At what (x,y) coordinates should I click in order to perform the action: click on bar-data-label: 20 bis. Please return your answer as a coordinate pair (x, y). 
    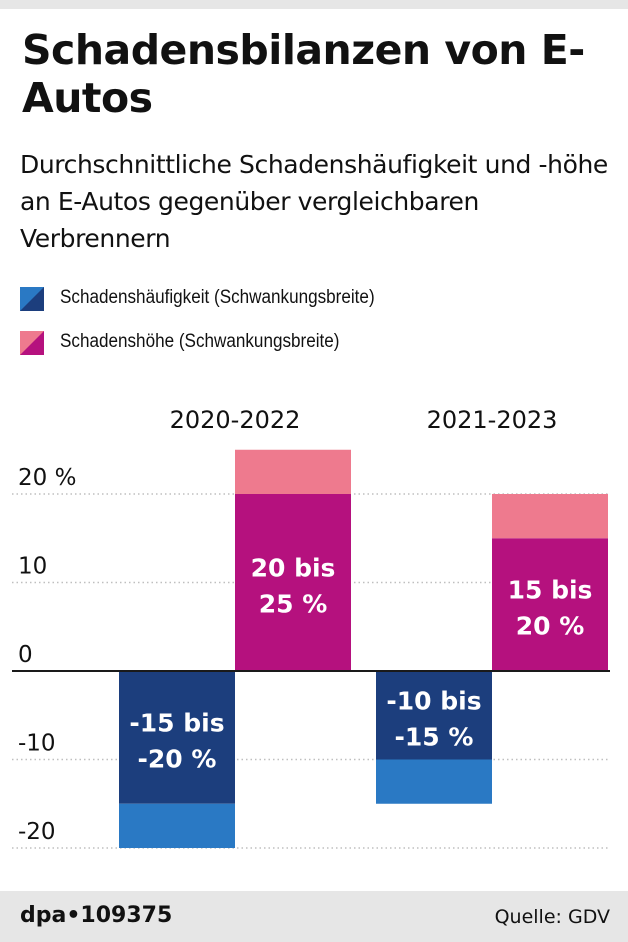
    Looking at the image, I should click on (293, 568).